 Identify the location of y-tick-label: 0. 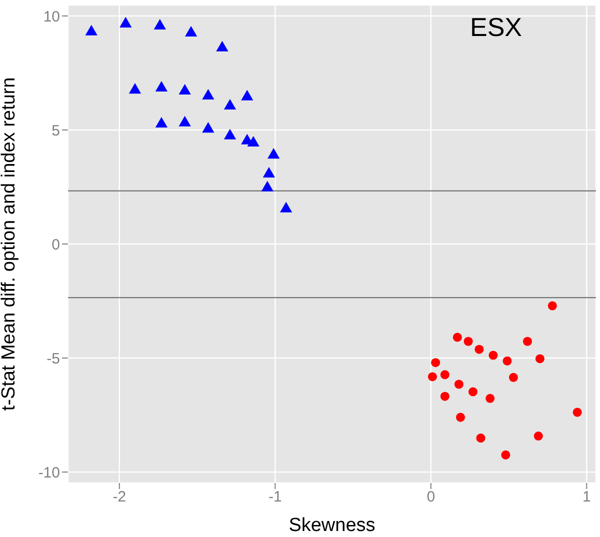
(56, 245).